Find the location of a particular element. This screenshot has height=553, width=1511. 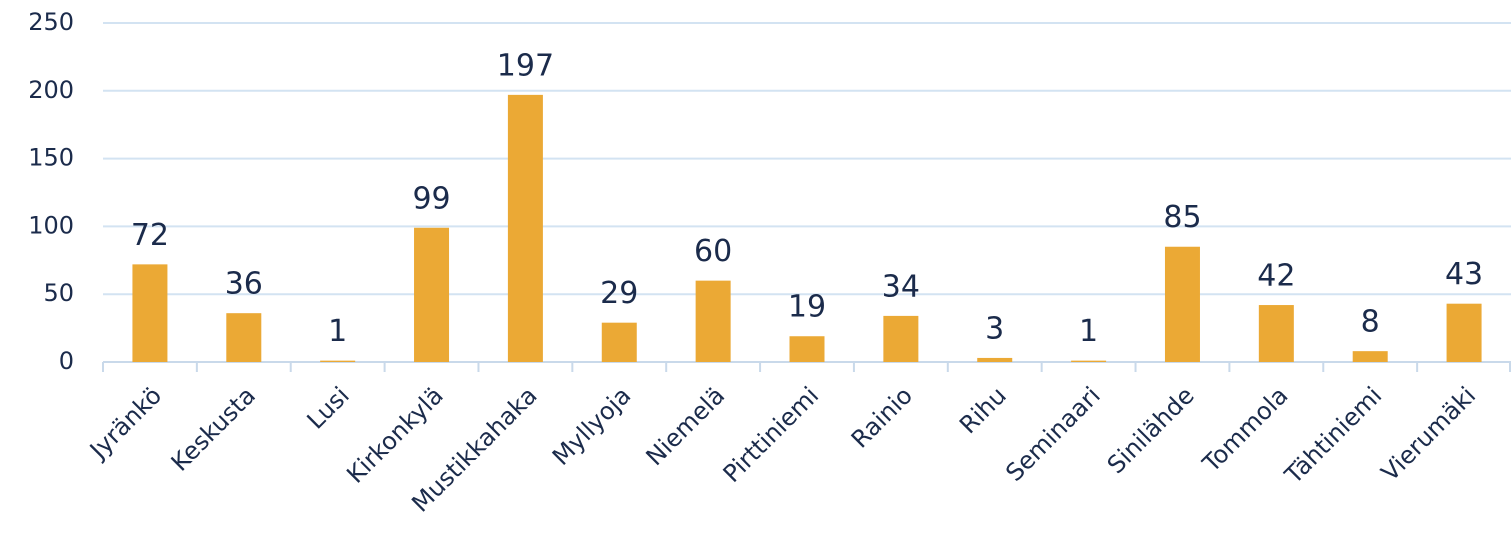

value-label: 42 is located at coordinates (1276, 276).